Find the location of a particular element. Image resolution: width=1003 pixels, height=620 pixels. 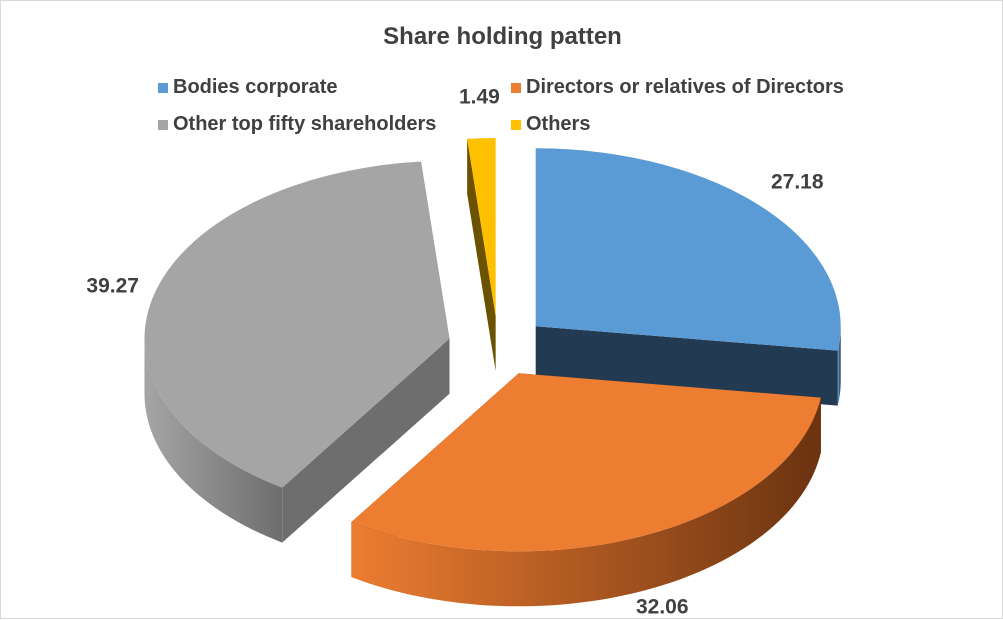

pie-slice-others is located at coordinates (481, 255).